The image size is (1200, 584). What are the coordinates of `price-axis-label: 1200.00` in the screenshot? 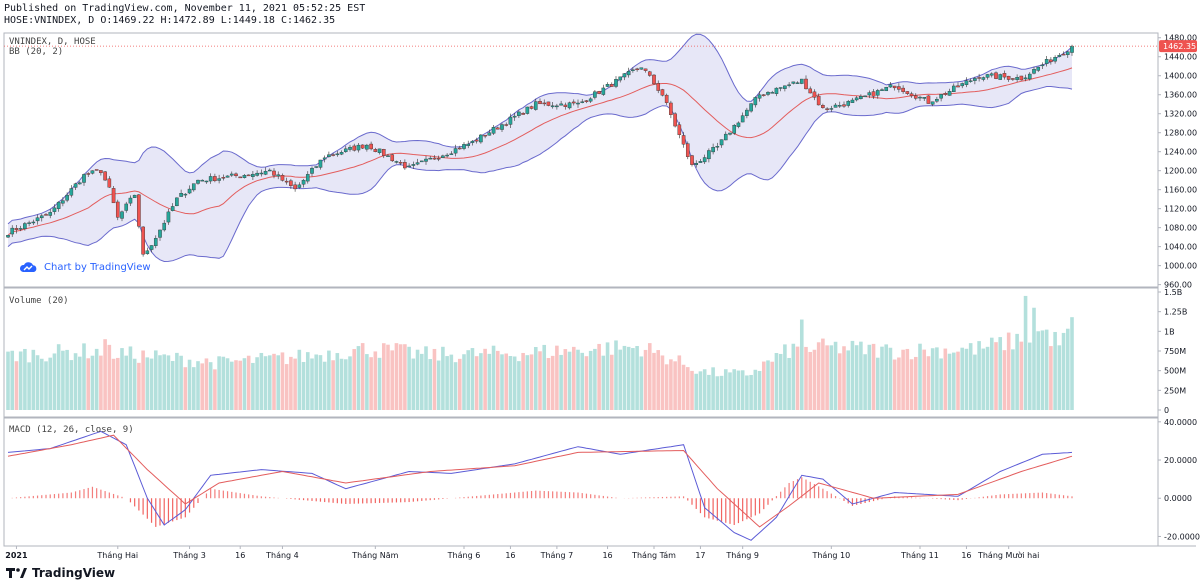 It's located at (1180, 171).